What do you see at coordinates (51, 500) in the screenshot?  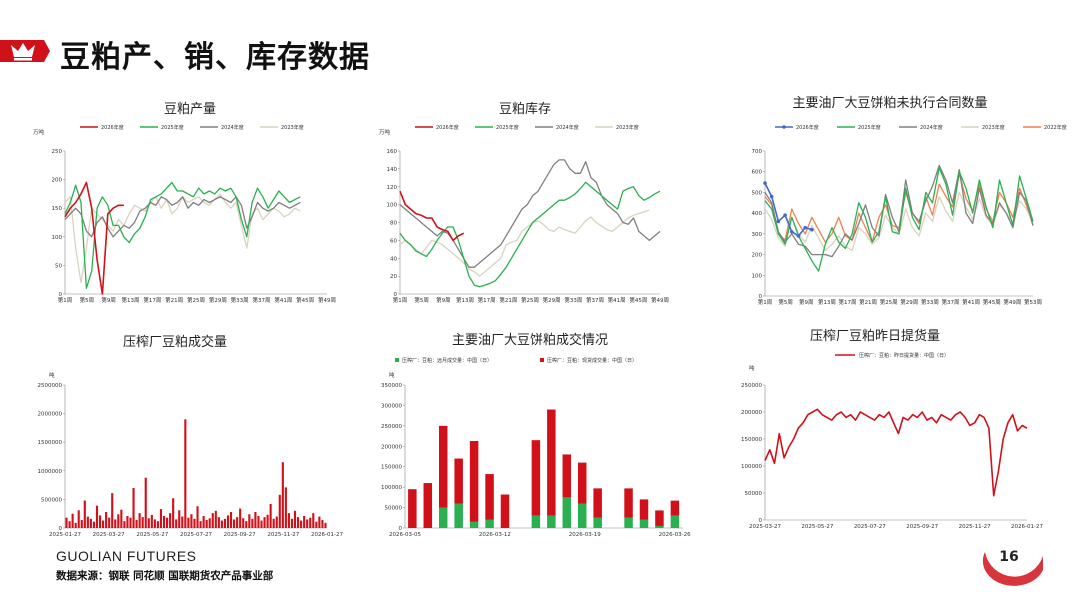 I see `y-tick-label: 500000` at bounding box center [51, 500].